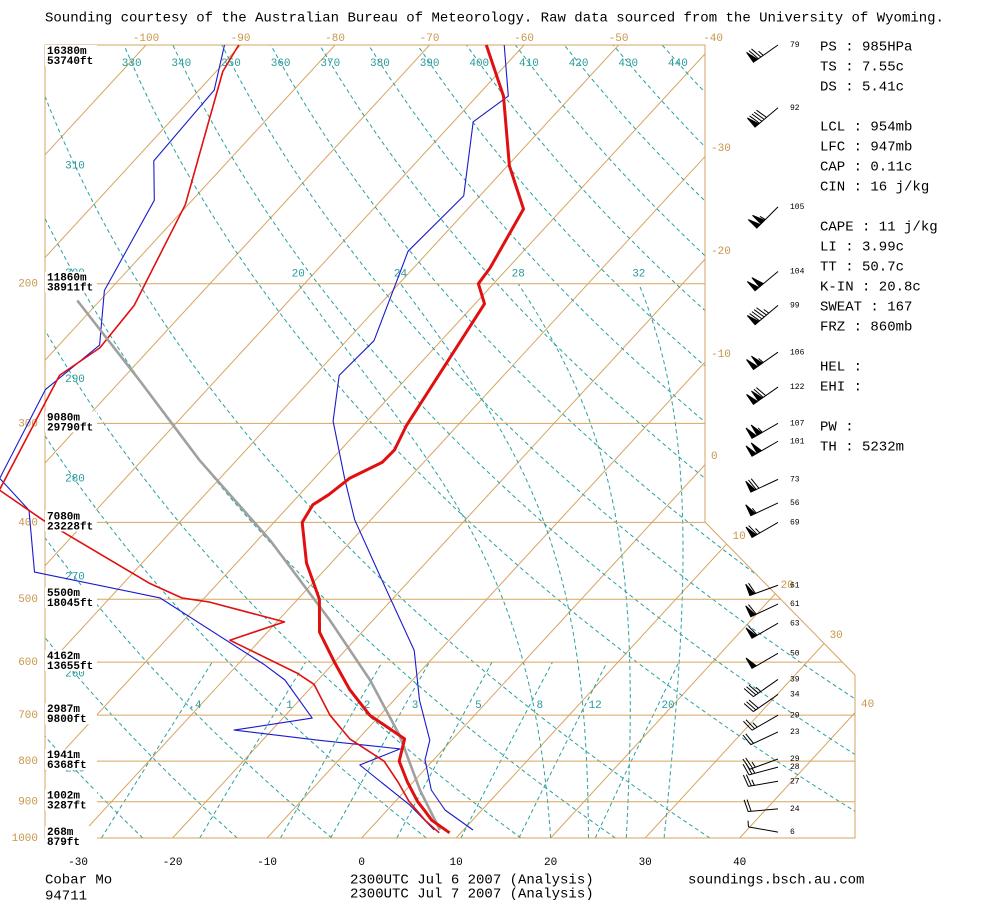  What do you see at coordinates (330, 64) in the screenshot?
I see `dry-adiabat-label: 370` at bounding box center [330, 64].